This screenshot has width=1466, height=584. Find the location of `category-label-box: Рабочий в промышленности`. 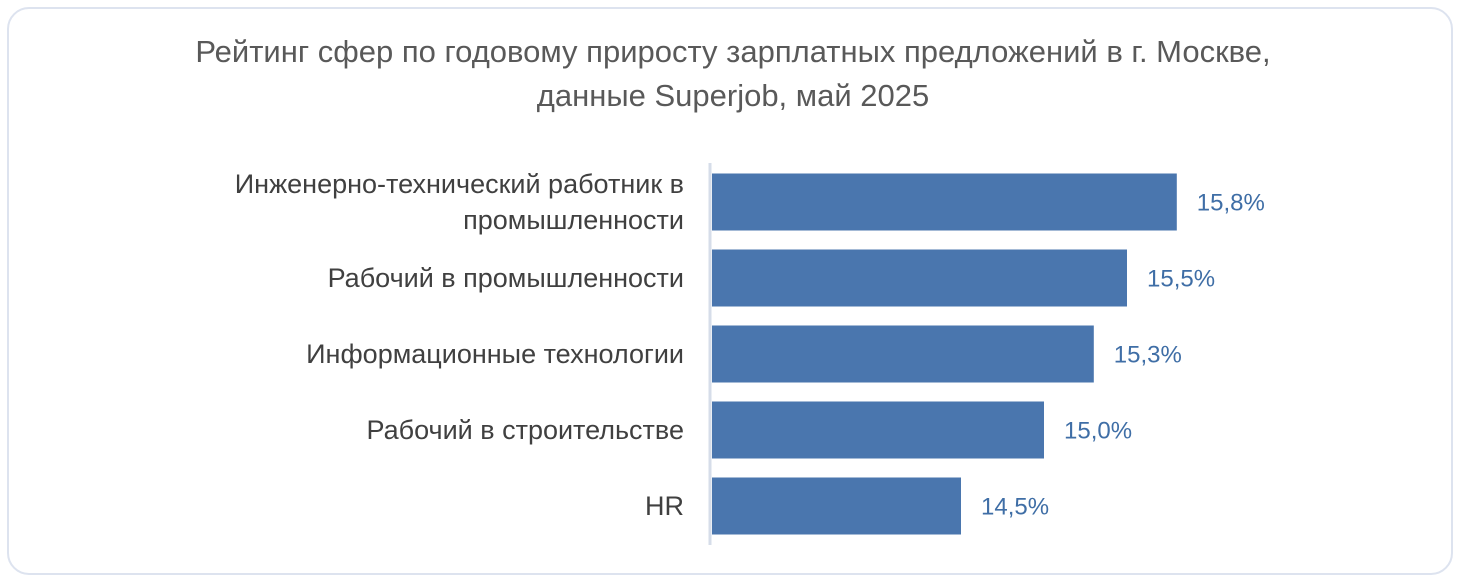

category-label-box: Рабочий в промышленности is located at coordinates (404, 278).